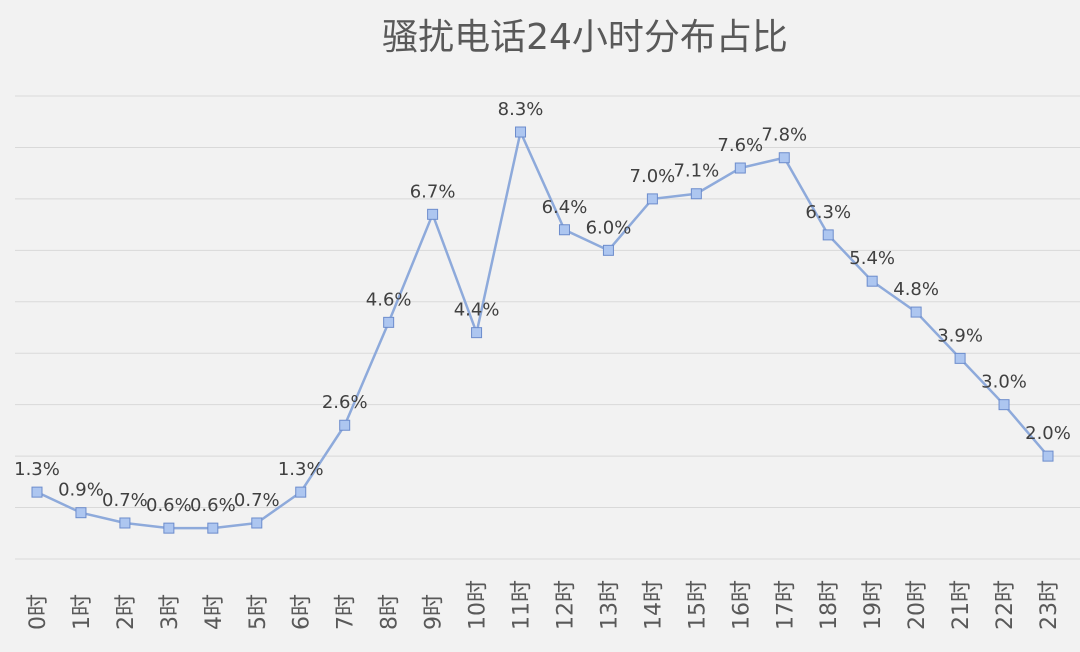  I want to click on data-label: 6.4%, so click(565, 207).